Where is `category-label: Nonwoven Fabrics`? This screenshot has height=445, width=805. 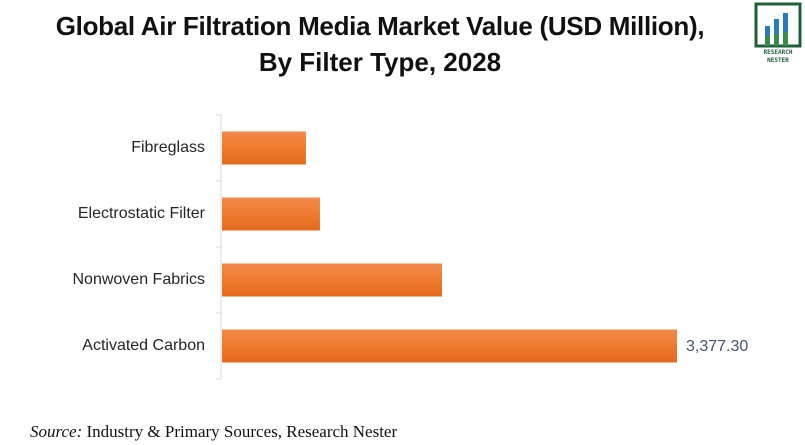
category-label: Nonwoven Fabrics is located at coordinates (139, 279).